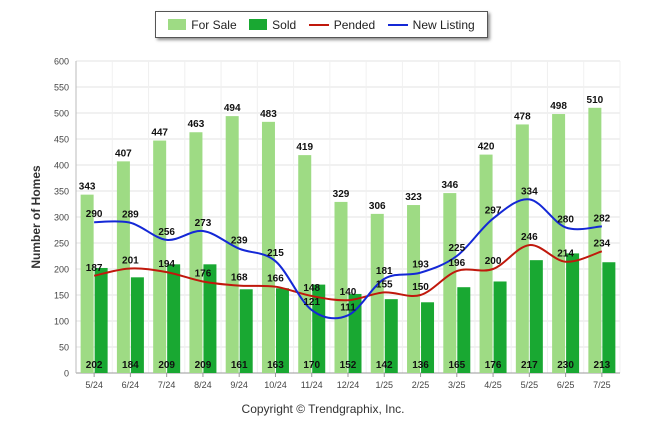 The width and height of the screenshot is (646, 434). What do you see at coordinates (61, 192) in the screenshot?
I see `y-tick-label: 350` at bounding box center [61, 192].